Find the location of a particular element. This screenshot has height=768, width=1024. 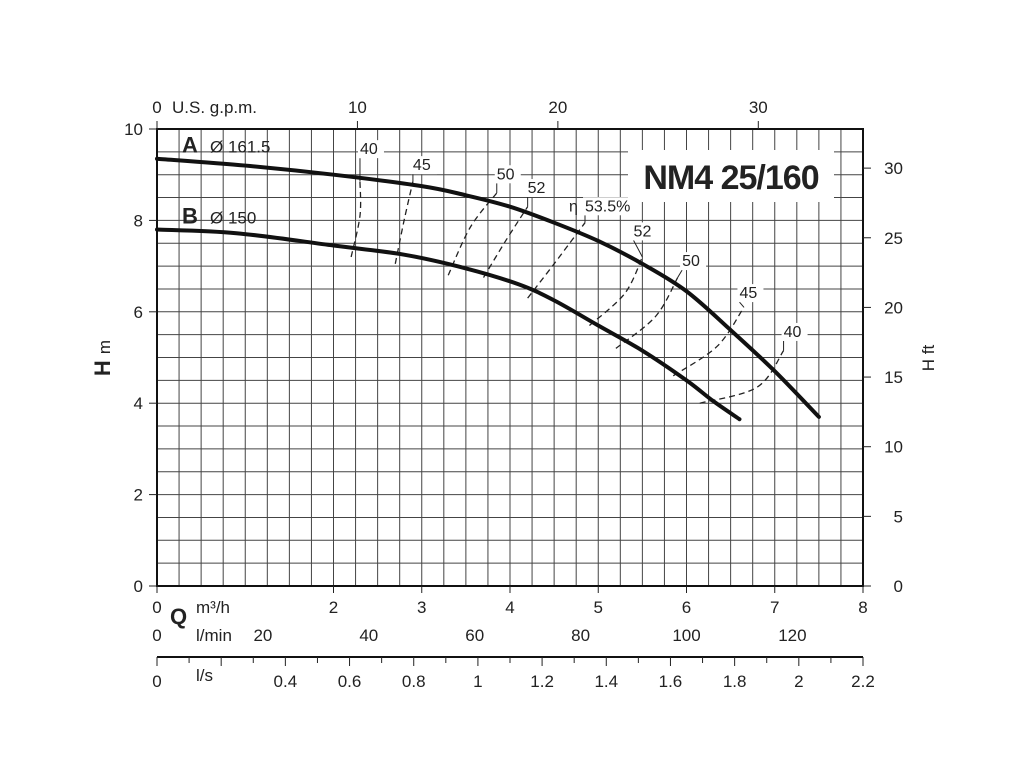

x-ls-tick-label: 0 is located at coordinates (156, 681).